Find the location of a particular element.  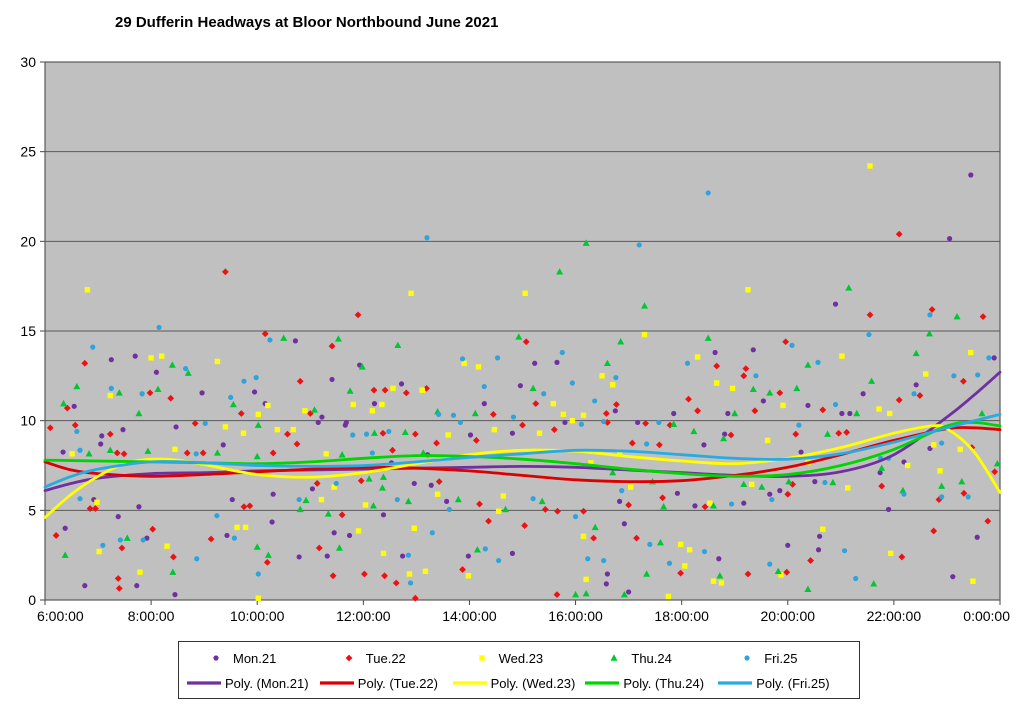

square-marker-icon is located at coordinates (481, 658).